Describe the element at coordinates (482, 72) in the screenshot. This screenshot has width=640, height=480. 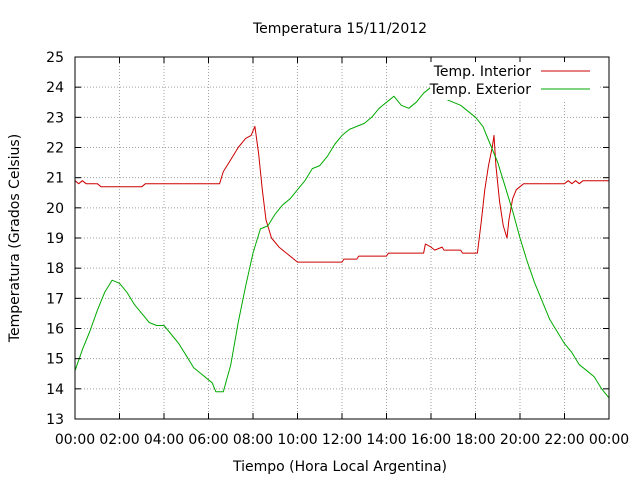
I see `legend-label-interior: Temp. Interior` at that location.